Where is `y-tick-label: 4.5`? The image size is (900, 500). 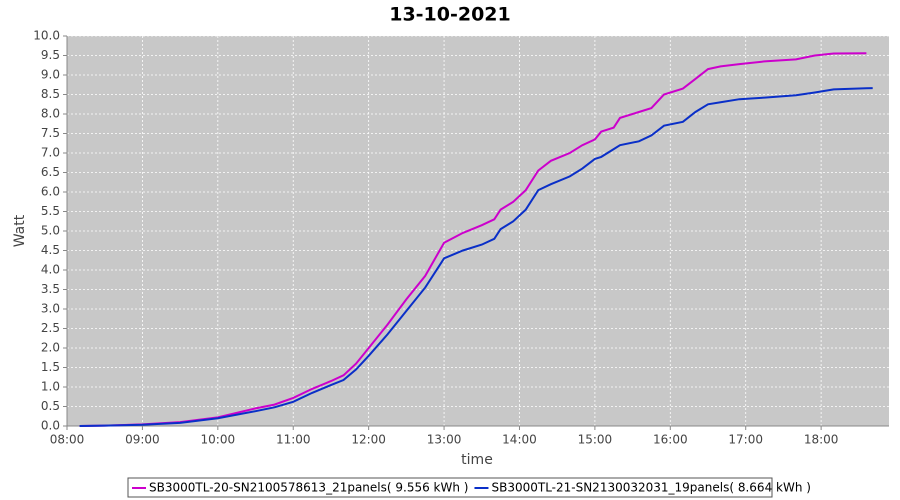 y-tick-label: 4.5 is located at coordinates (50, 250).